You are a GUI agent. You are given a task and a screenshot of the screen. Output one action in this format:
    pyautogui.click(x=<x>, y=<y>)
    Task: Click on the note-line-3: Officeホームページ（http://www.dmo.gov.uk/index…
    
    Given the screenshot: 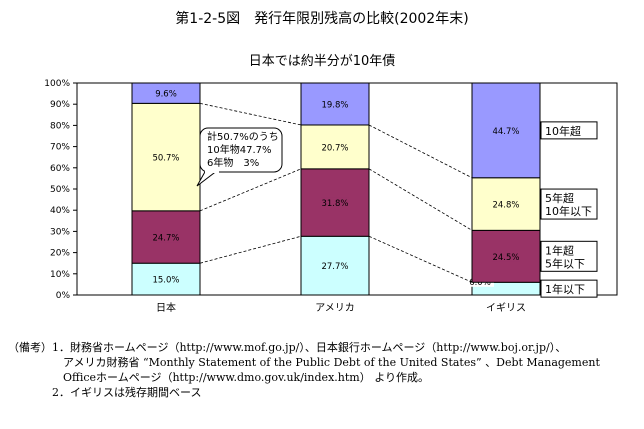 What is the action you would take?
    pyautogui.click(x=218, y=377)
    